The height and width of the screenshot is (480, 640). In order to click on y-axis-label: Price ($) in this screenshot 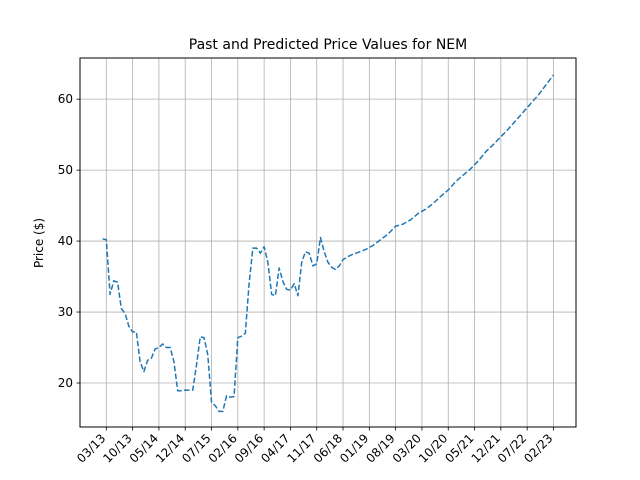, I will do `click(39, 243)`.